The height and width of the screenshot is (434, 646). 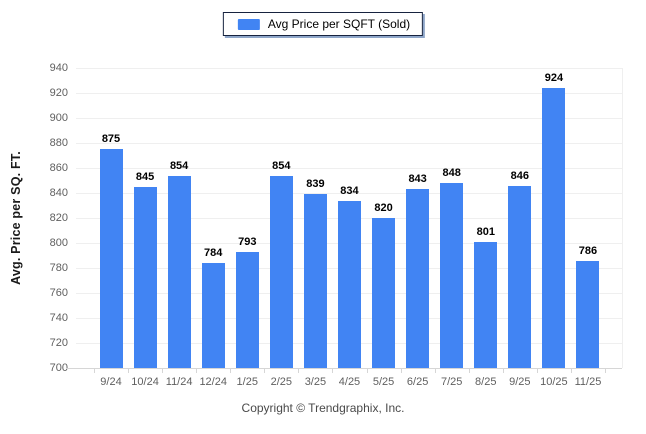 I want to click on y-tick-label: 920, so click(x=58, y=93).